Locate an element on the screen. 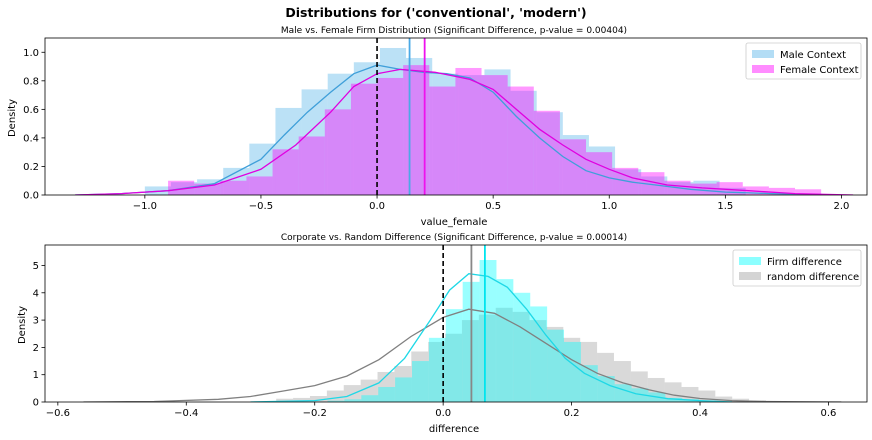  y-tick-label: 0.4 is located at coordinates (31, 138).